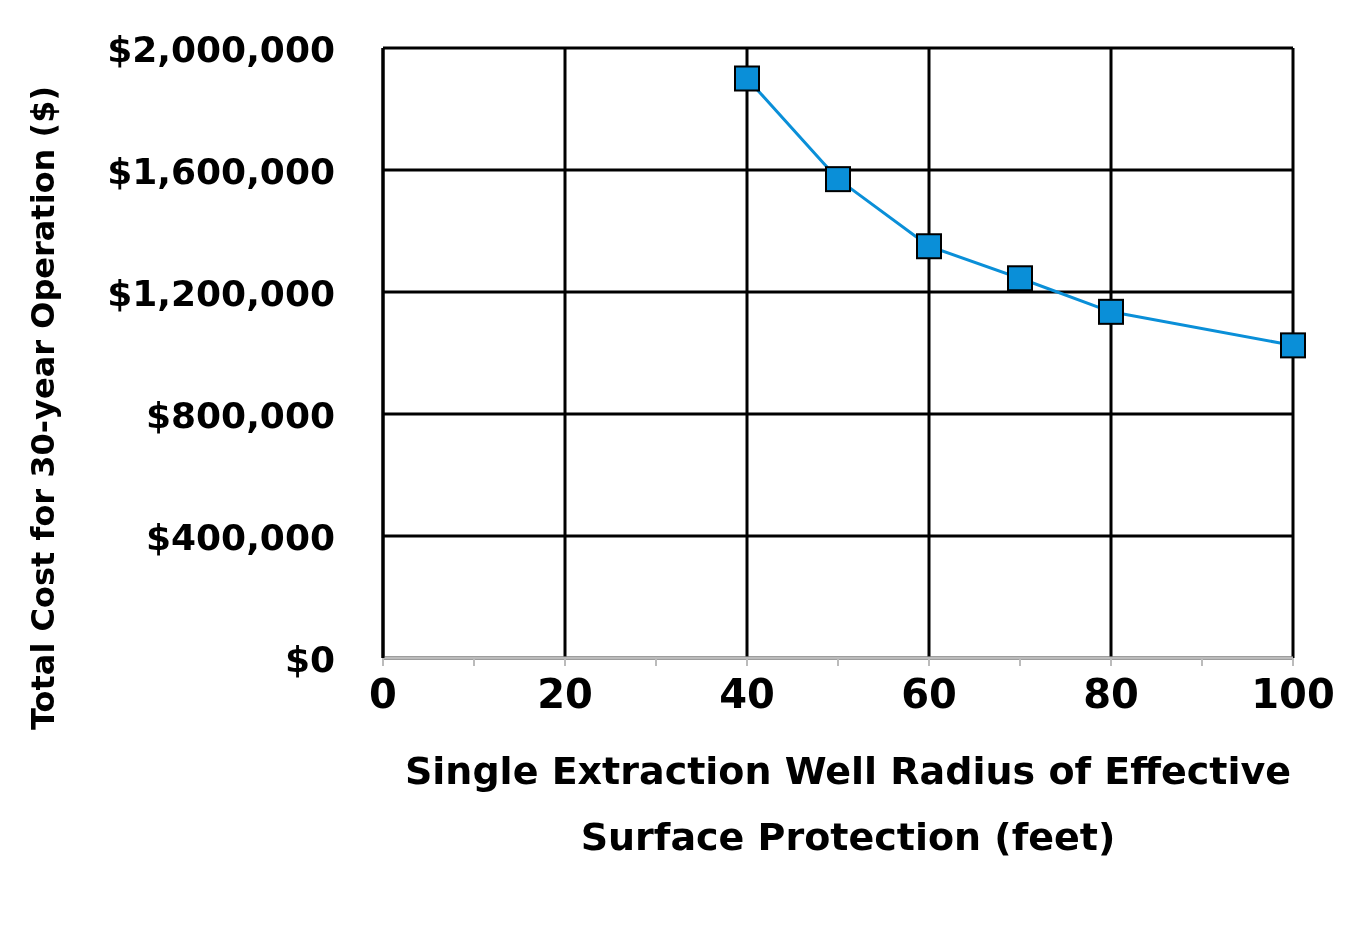 This screenshot has width=1359, height=950. I want to click on x-tick-label: 20, so click(565, 694).